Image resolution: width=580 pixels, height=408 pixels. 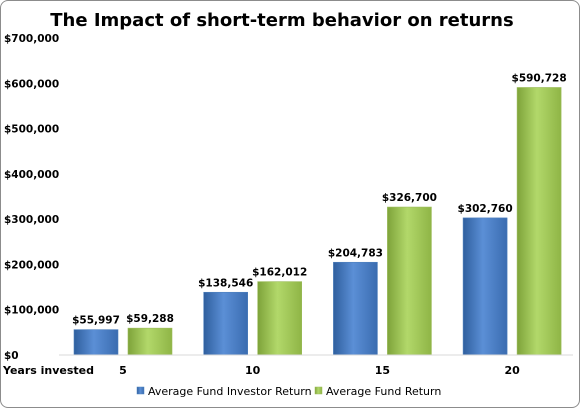 I want to click on y-tick-label: $300,000, so click(x=31, y=220).